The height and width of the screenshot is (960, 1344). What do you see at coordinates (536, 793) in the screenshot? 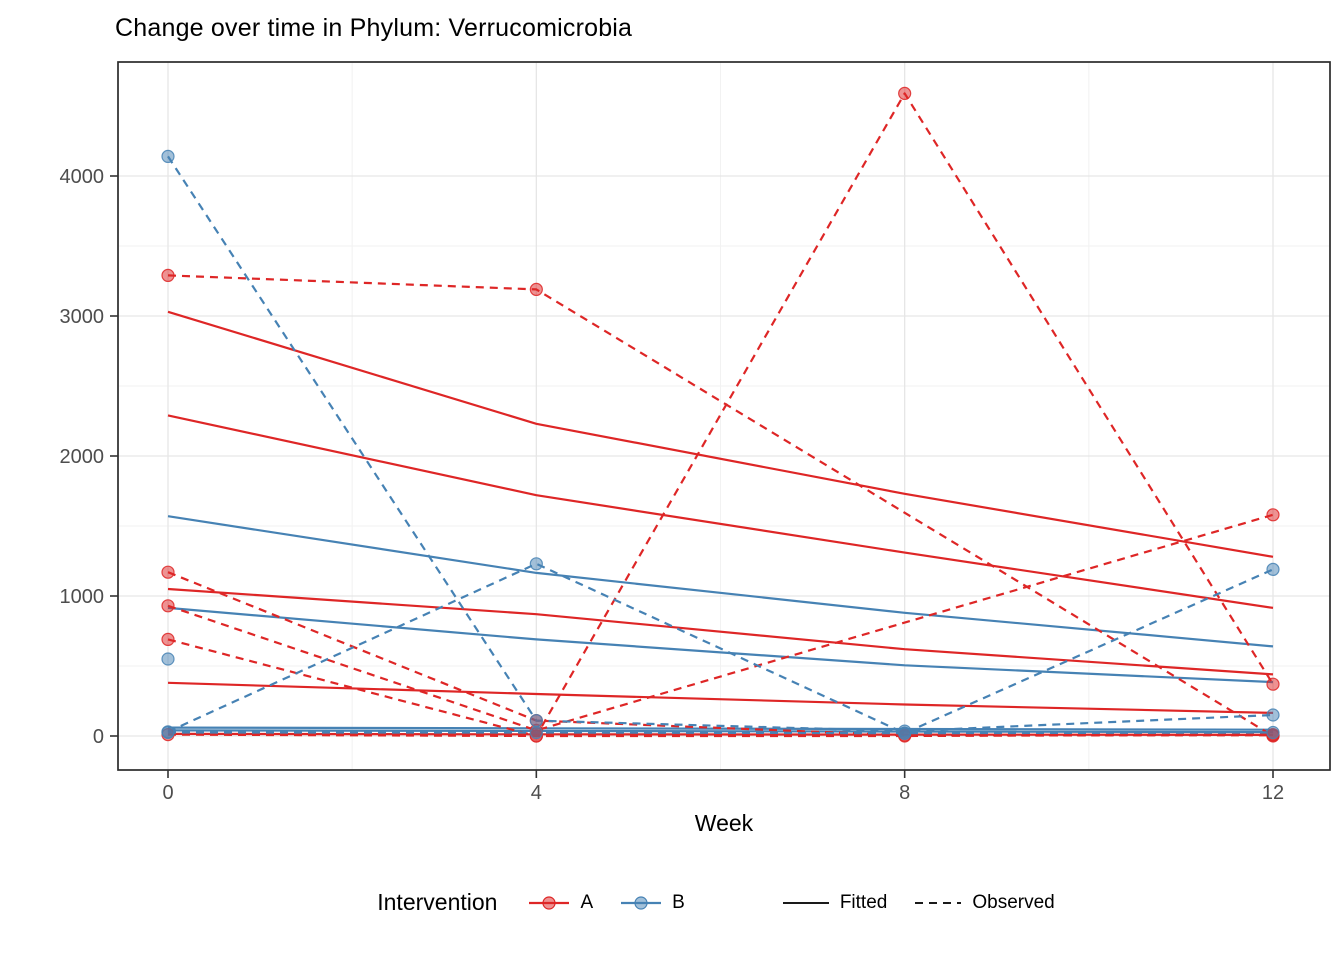
I see `x-tick-label: 4` at bounding box center [536, 793].